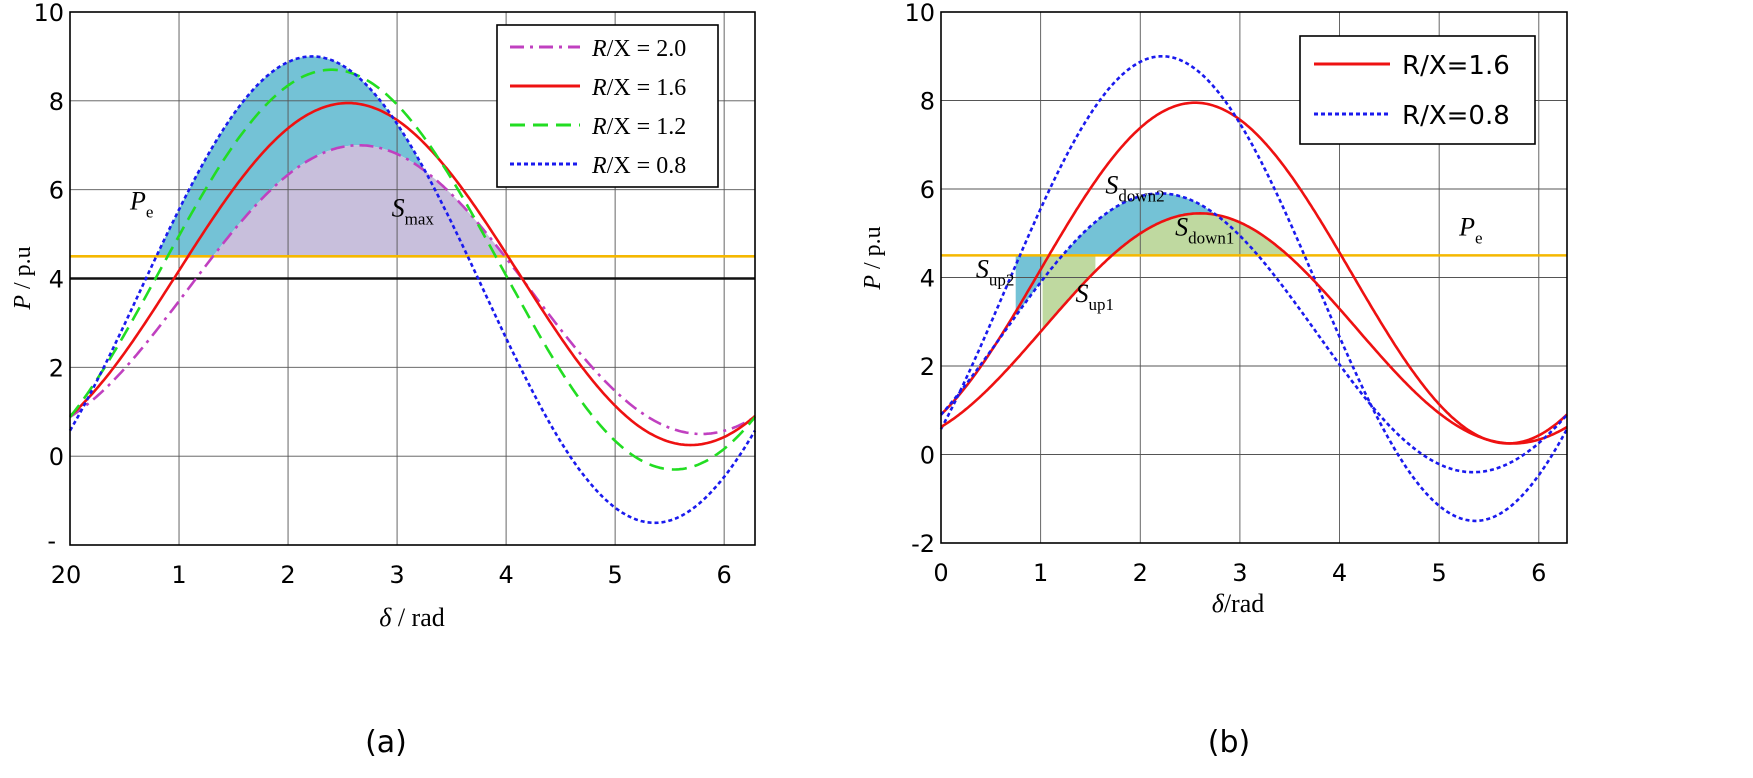 Image resolution: width=1753 pixels, height=778 pixels. I want to click on panel-b-legend: R/X=1.6 R/X=0.8, so click(1417, 90).